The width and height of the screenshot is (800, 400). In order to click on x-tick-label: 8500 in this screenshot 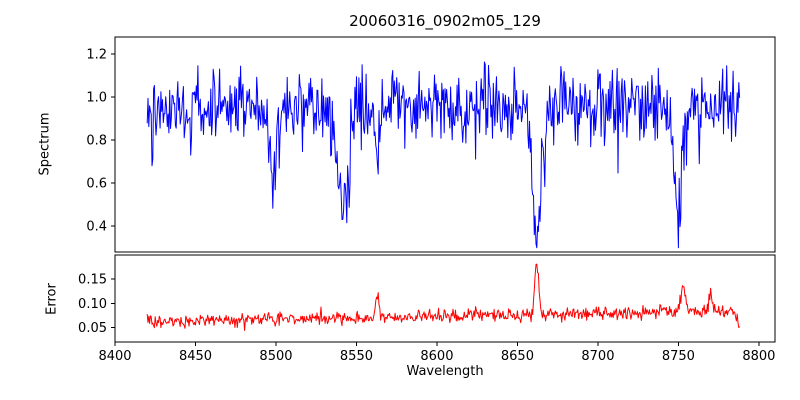, I will do `click(275, 356)`.